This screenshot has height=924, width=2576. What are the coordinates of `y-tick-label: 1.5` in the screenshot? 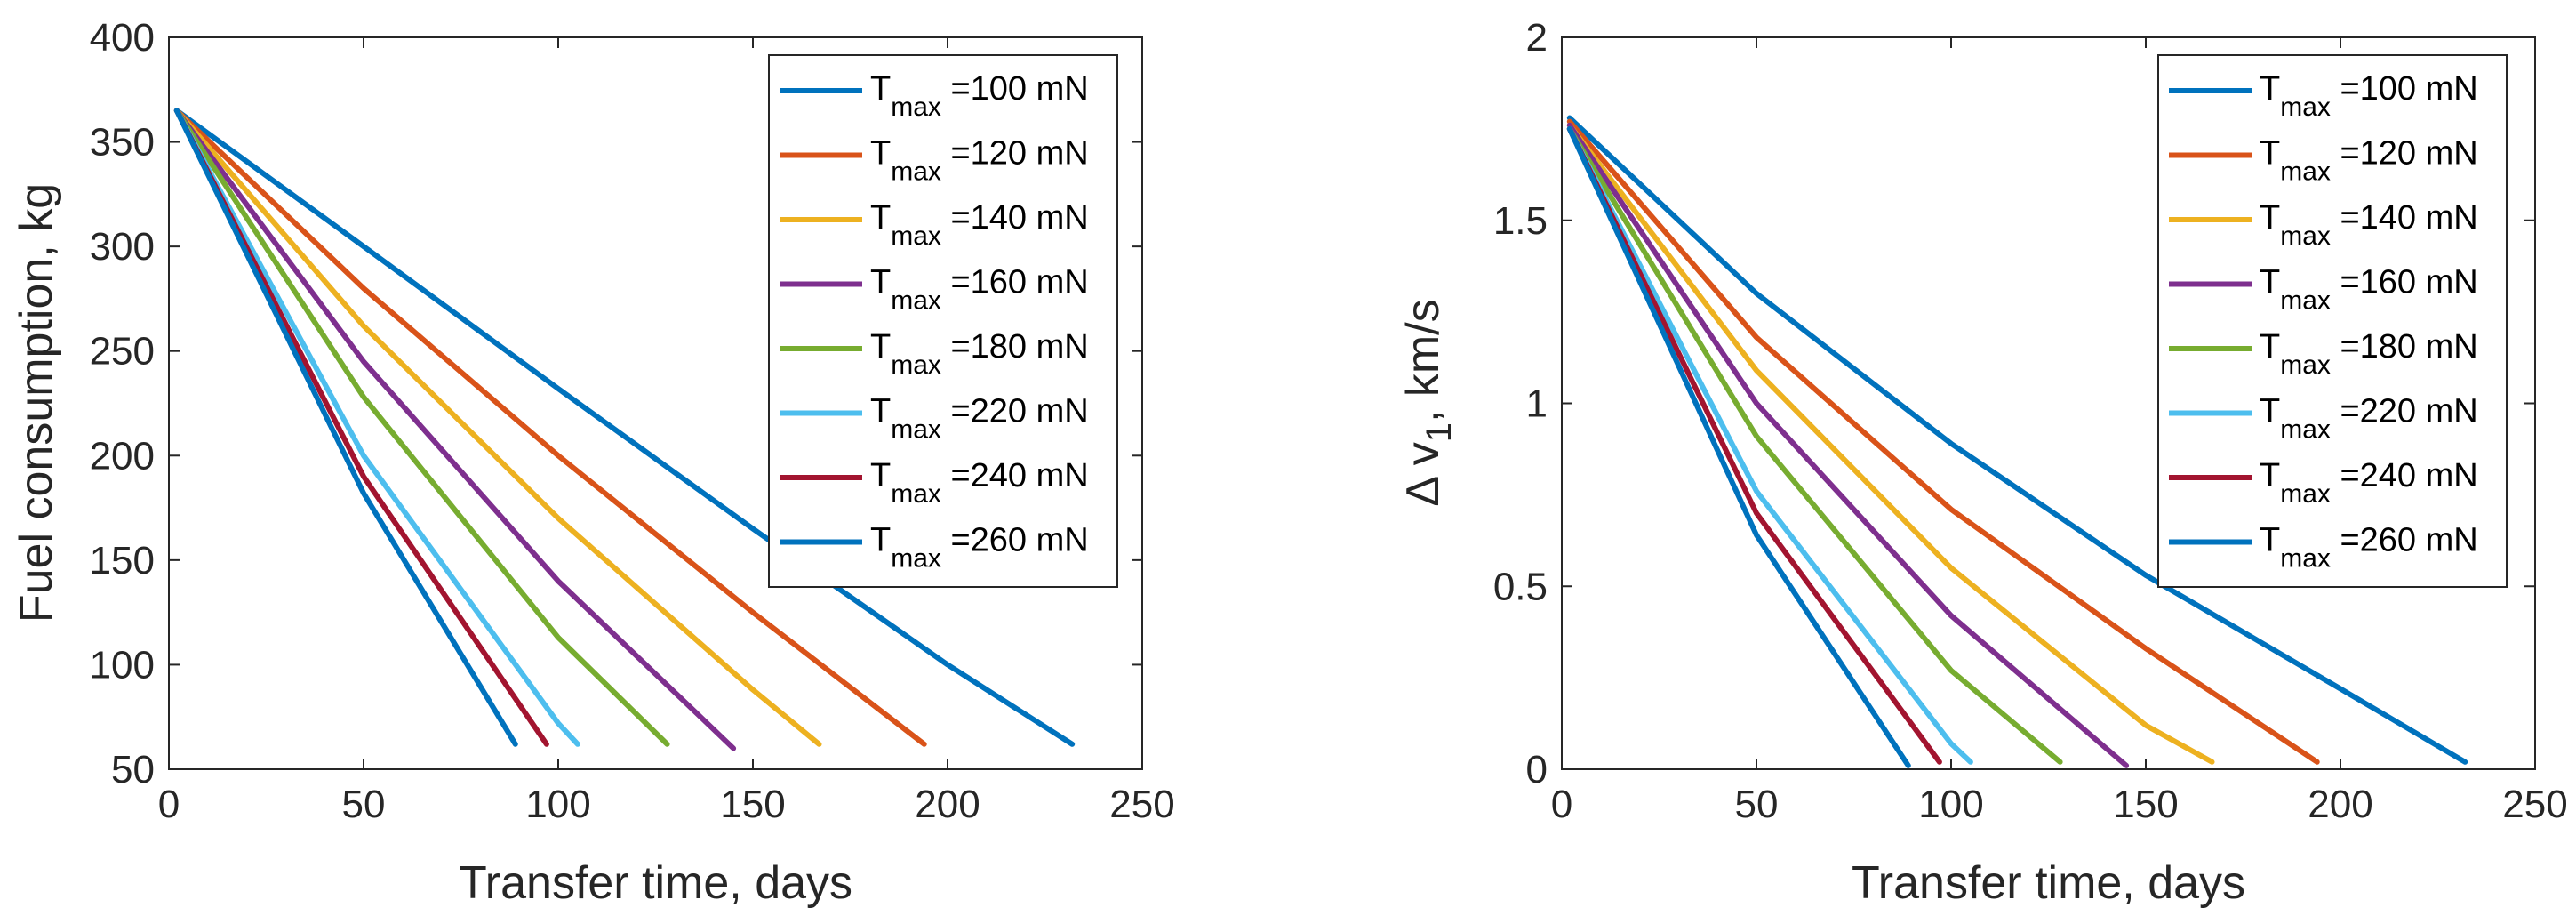 It's located at (1520, 221).